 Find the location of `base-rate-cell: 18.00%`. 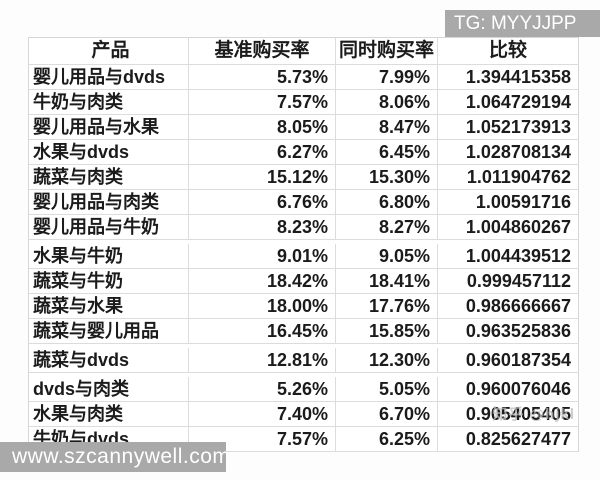

base-rate-cell: 18.00% is located at coordinates (262, 306).